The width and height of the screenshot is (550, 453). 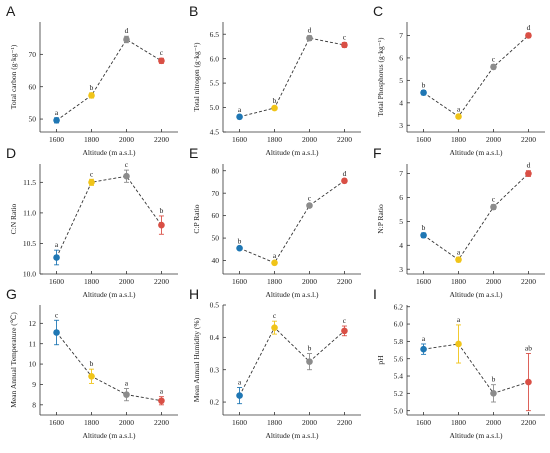 What do you see at coordinates (29, 182) in the screenshot?
I see `y-tick-label: 11.5` at bounding box center [29, 182].